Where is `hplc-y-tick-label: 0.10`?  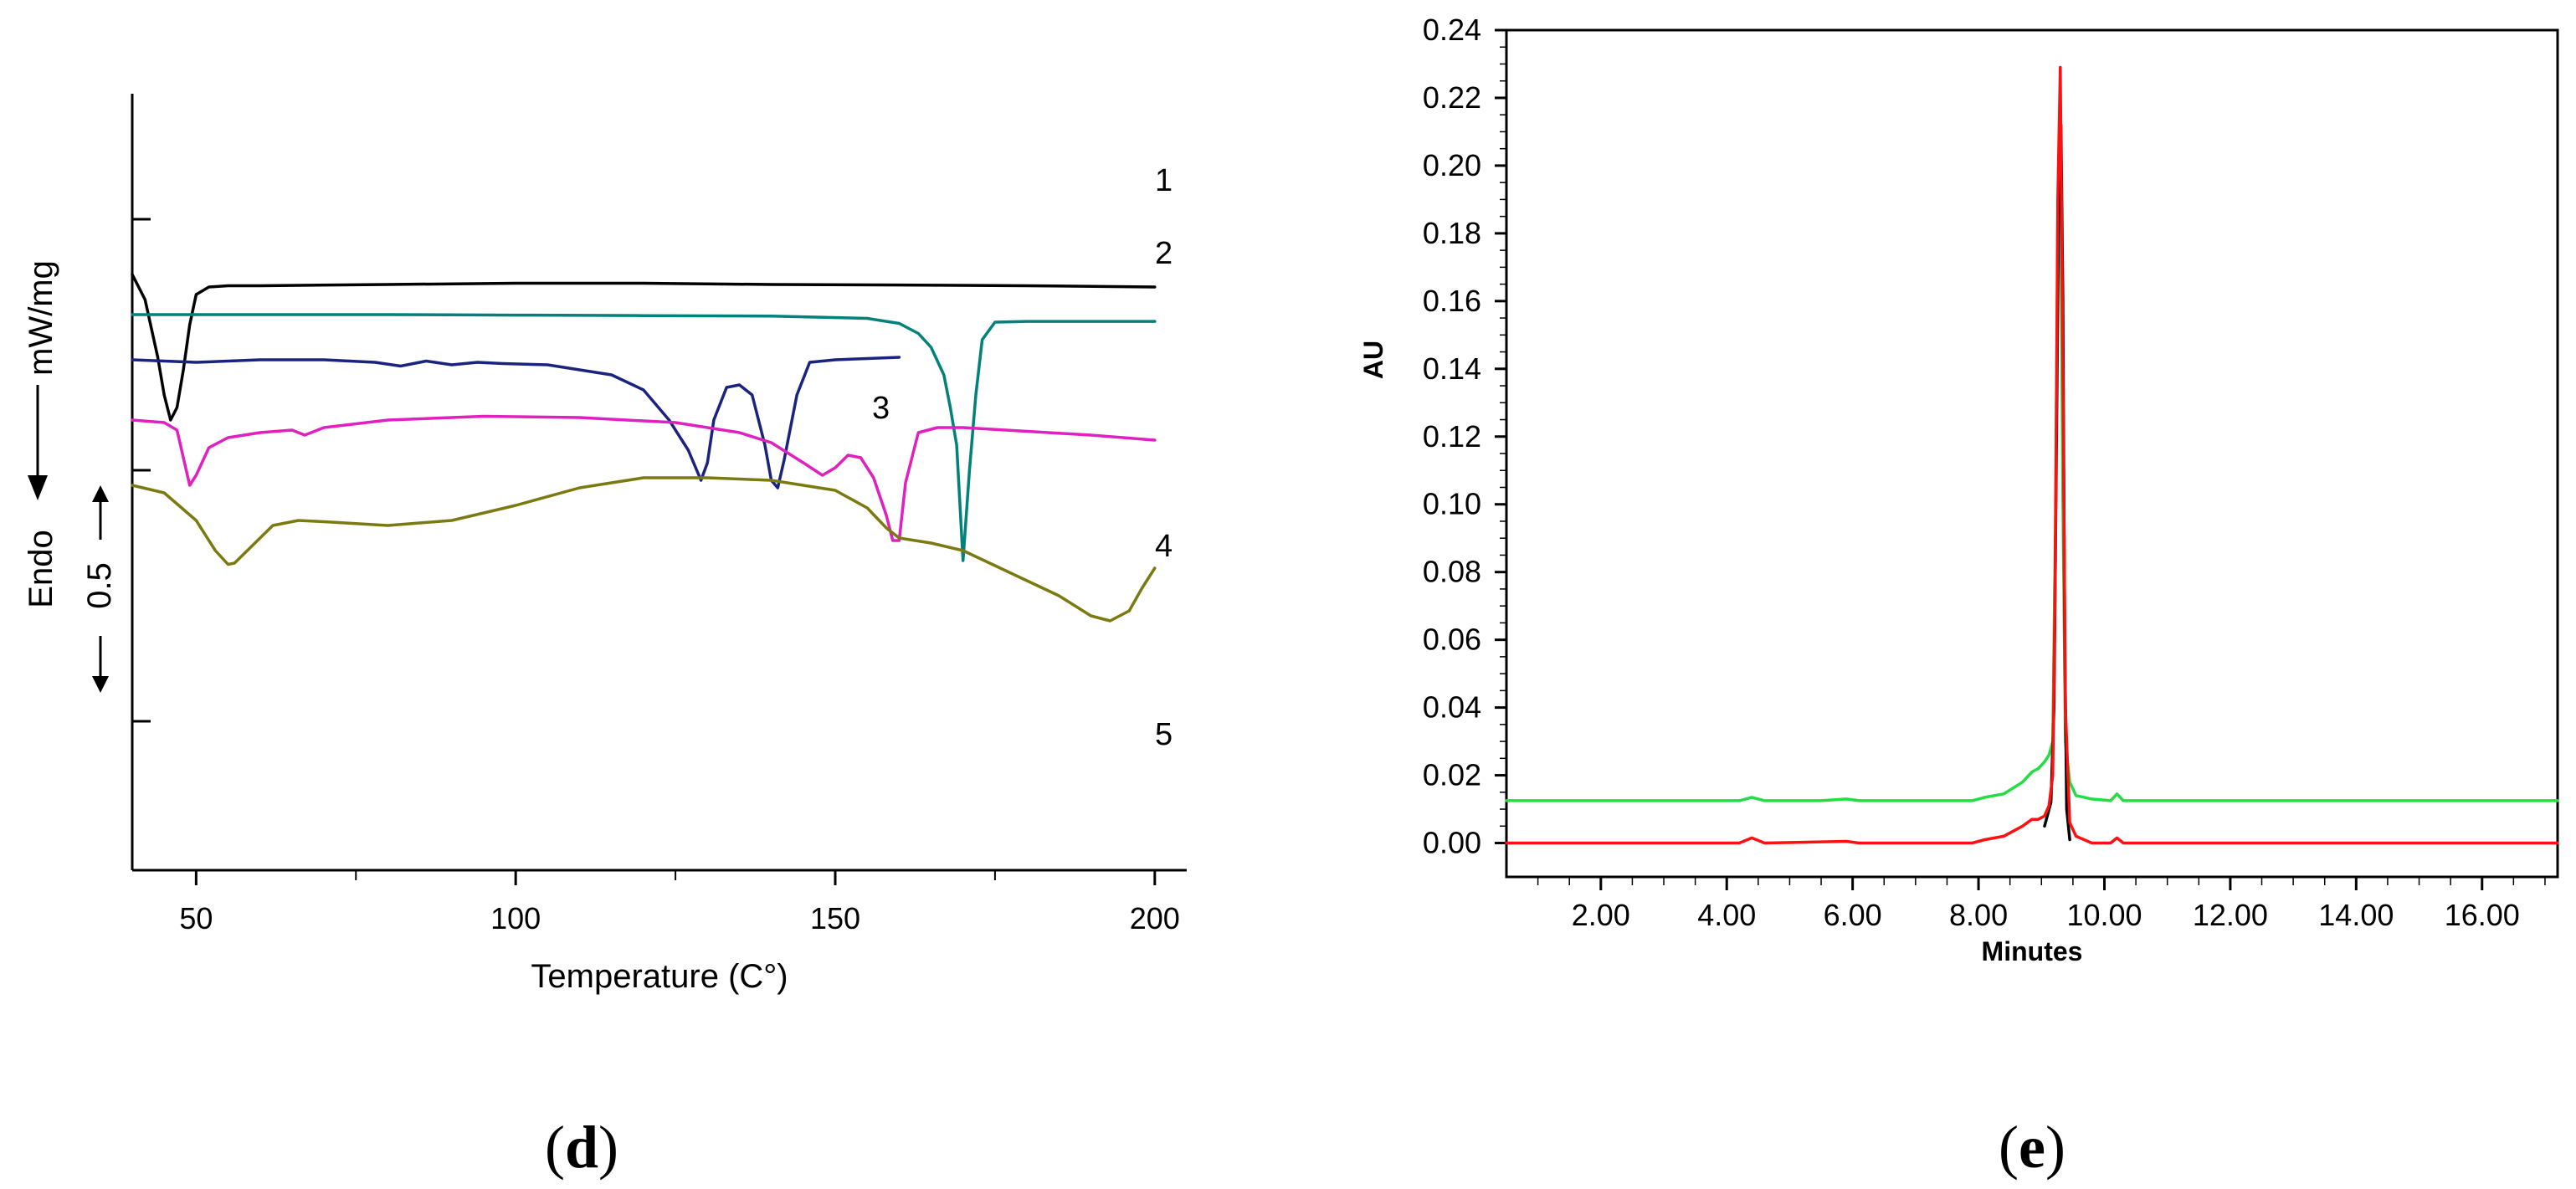
hplc-y-tick-label: 0.10 is located at coordinates (1452, 504).